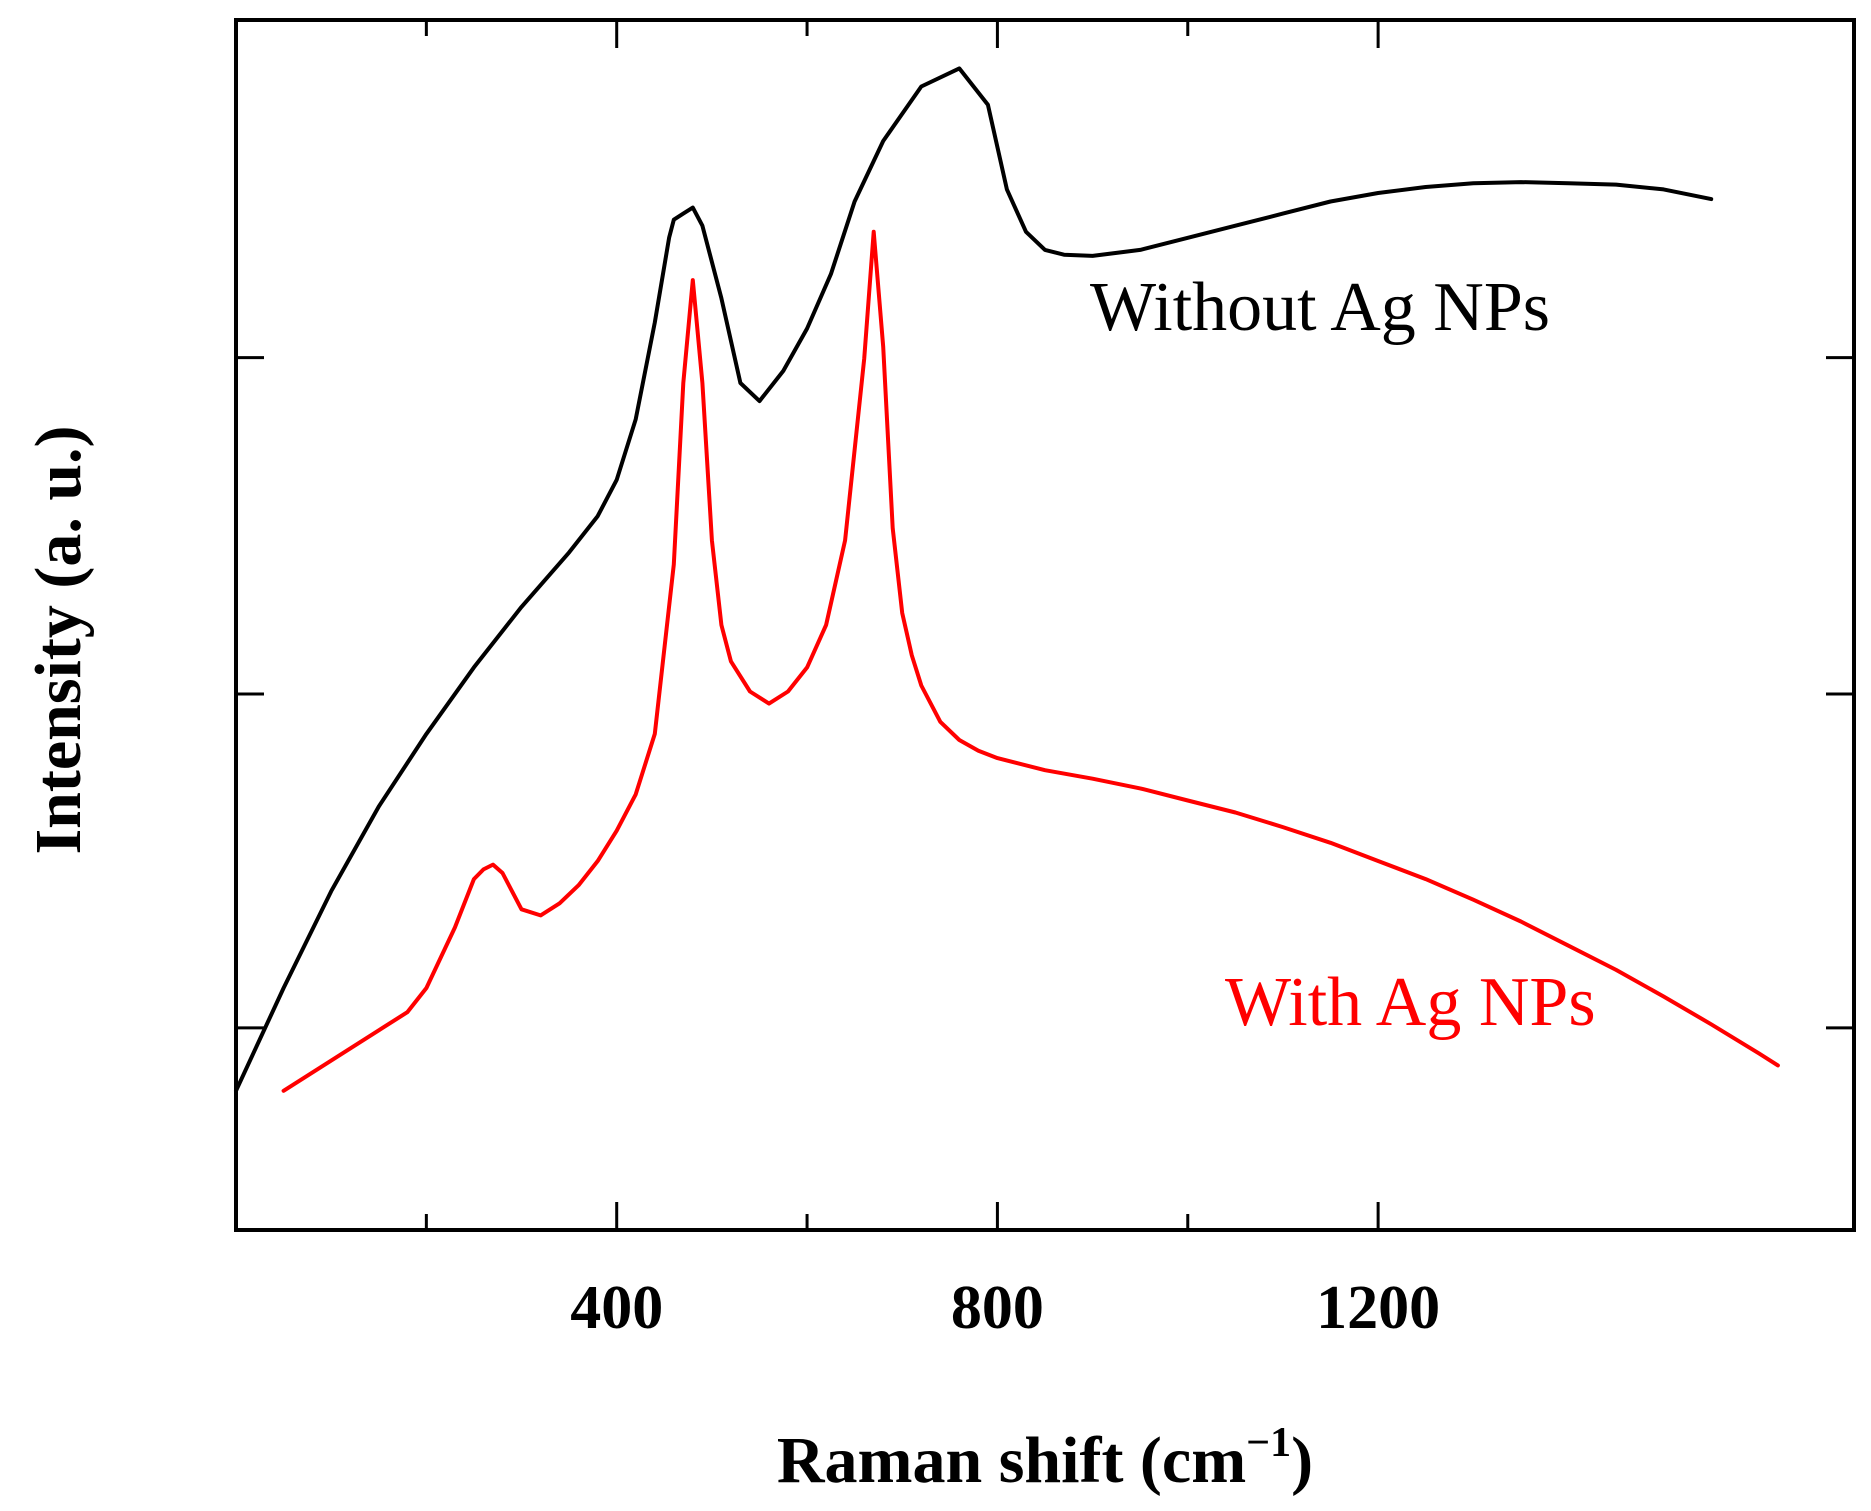  Describe the element at coordinates (58, 639) in the screenshot. I see `y-axis-title: Intensity (a. u.)` at that location.